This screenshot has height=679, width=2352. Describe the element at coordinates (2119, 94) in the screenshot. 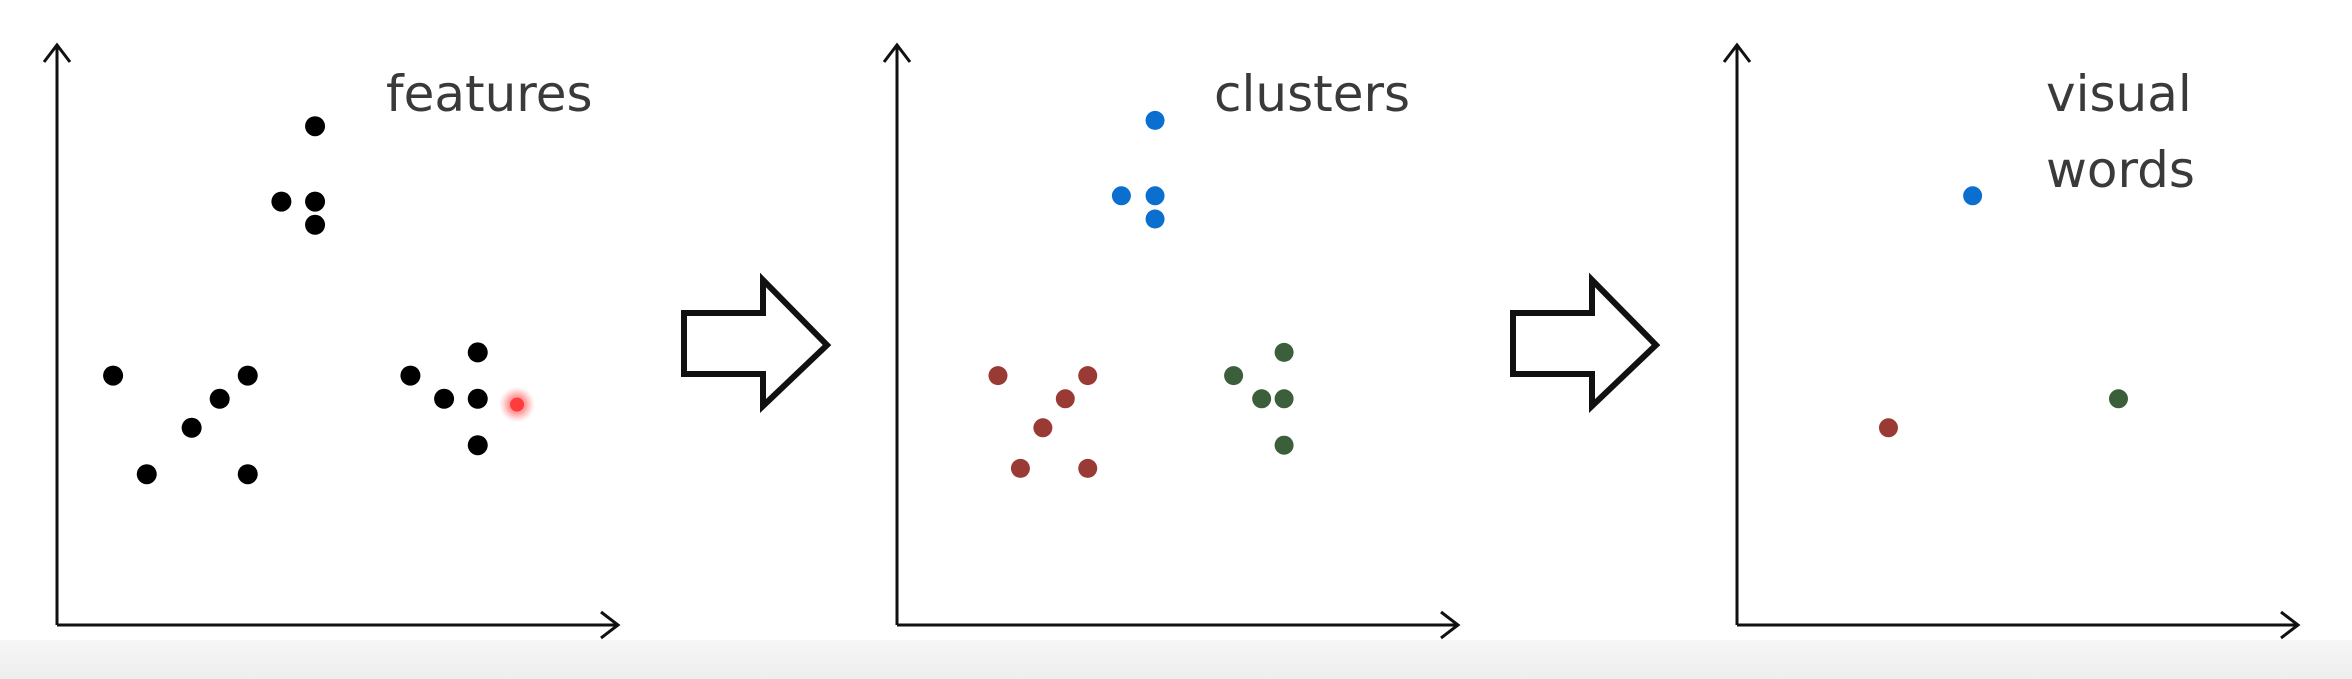

I see `panel-visual-words-label-line-1: visual` at that location.